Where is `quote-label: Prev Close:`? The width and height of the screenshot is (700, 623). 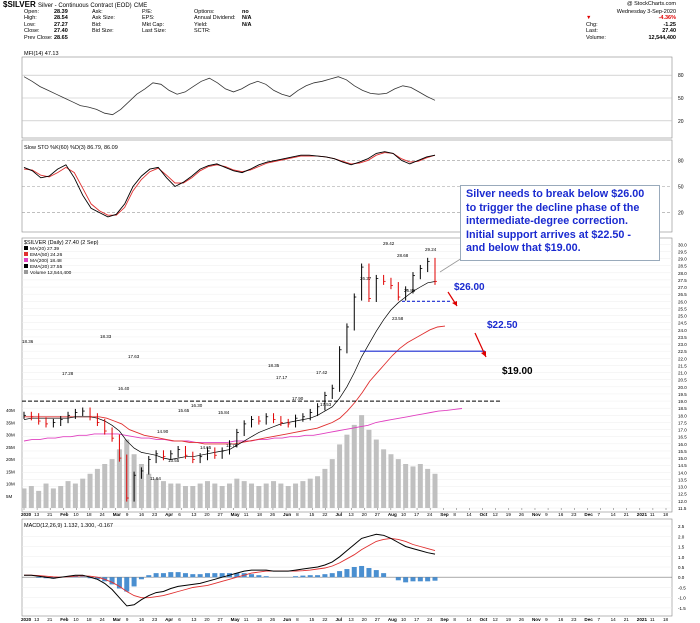 quote-label: Prev Close: is located at coordinates (38, 37).